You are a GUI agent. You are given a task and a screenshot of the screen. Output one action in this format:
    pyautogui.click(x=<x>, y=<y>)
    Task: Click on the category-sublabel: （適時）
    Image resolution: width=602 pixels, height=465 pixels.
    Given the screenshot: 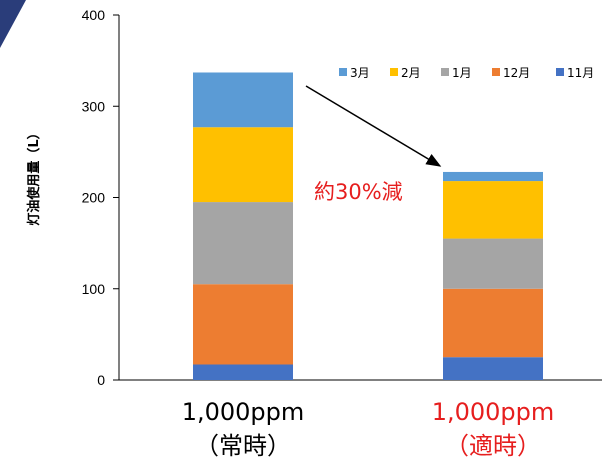 What is the action you would take?
    pyautogui.click(x=493, y=446)
    